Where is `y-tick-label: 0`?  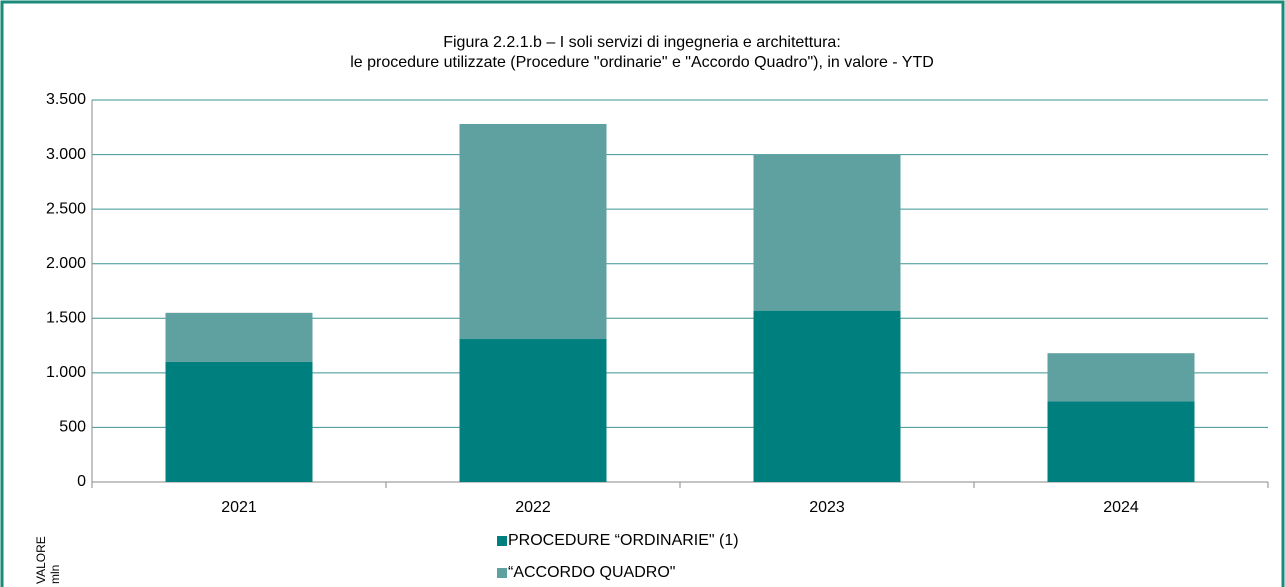 y-tick-label: 0 is located at coordinates (81, 481).